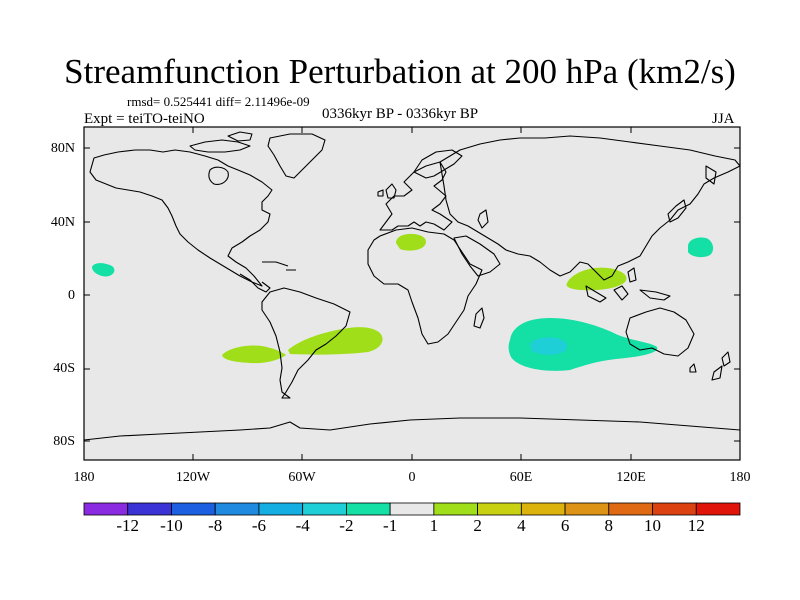  I want to click on colorbar-label: 8, so click(609, 525).